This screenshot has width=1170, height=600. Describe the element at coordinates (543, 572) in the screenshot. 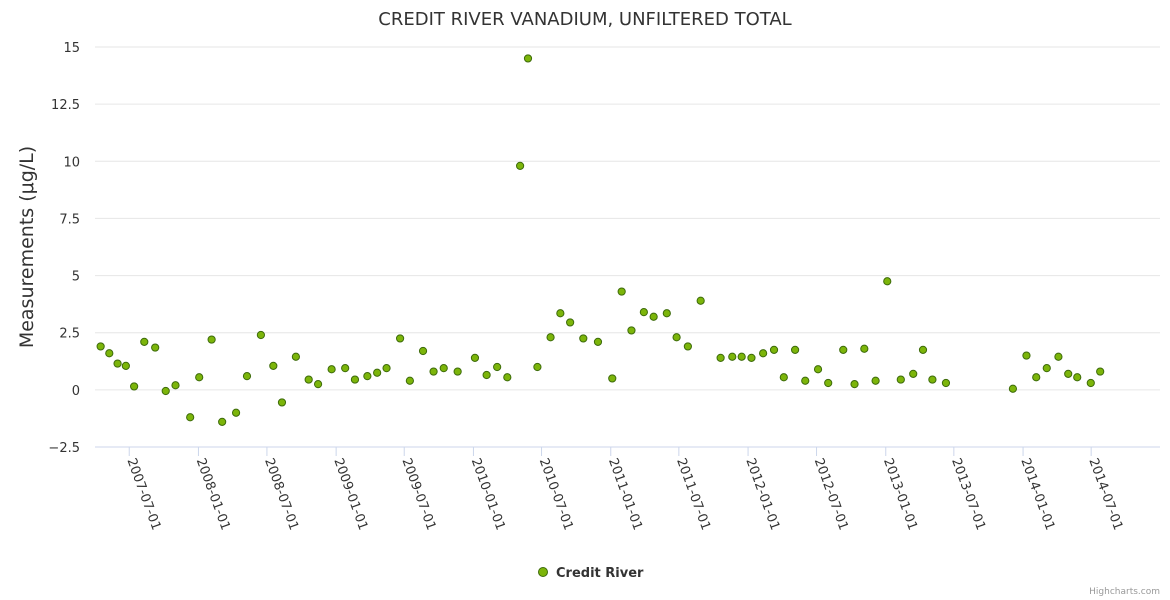

I see `legend-marker` at that location.